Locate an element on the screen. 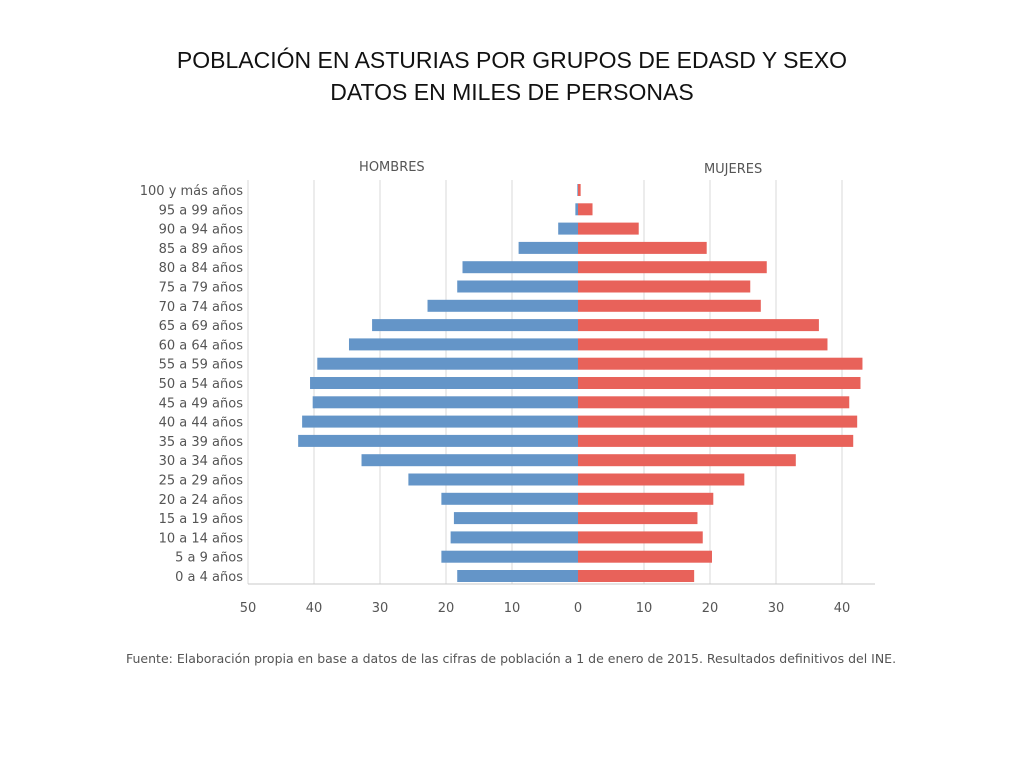 The width and height of the screenshot is (1024, 768). series-label-mujeres: MUJERES is located at coordinates (733, 169).